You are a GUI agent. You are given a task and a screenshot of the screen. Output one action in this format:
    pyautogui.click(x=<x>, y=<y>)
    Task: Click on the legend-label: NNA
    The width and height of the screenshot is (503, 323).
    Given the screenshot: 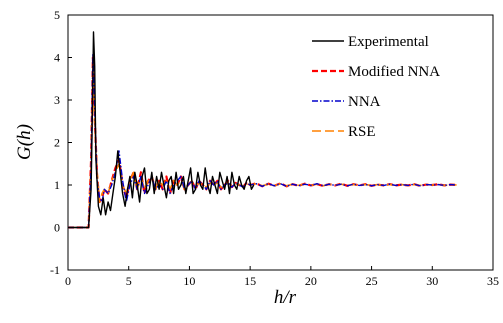 What is the action you would take?
    pyautogui.click(x=364, y=102)
    